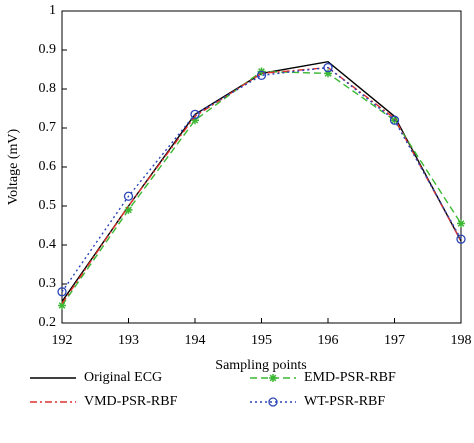 Image resolution: width=474 pixels, height=443 pixels. What do you see at coordinates (13, 166) in the screenshot?
I see `y-axis-label: Voltage (mV)` at bounding box center [13, 166].